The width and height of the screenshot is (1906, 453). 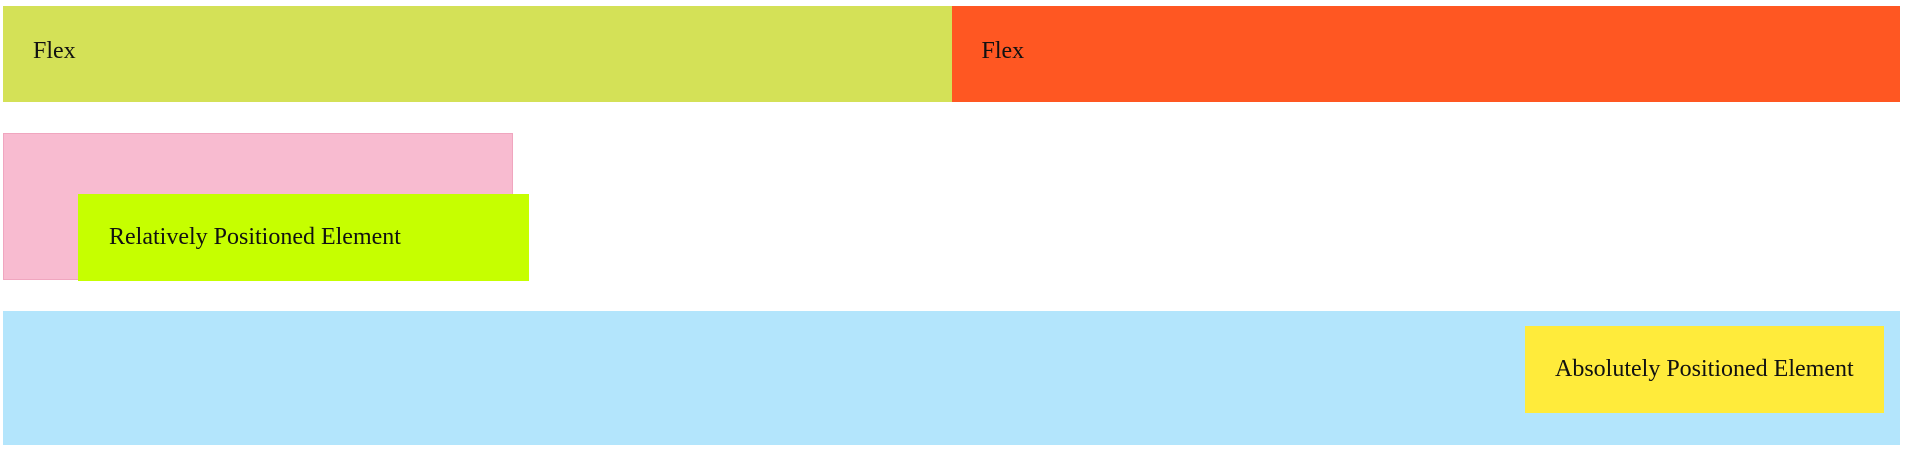 I want to click on flex-item-1: Flex, so click(x=477, y=54).